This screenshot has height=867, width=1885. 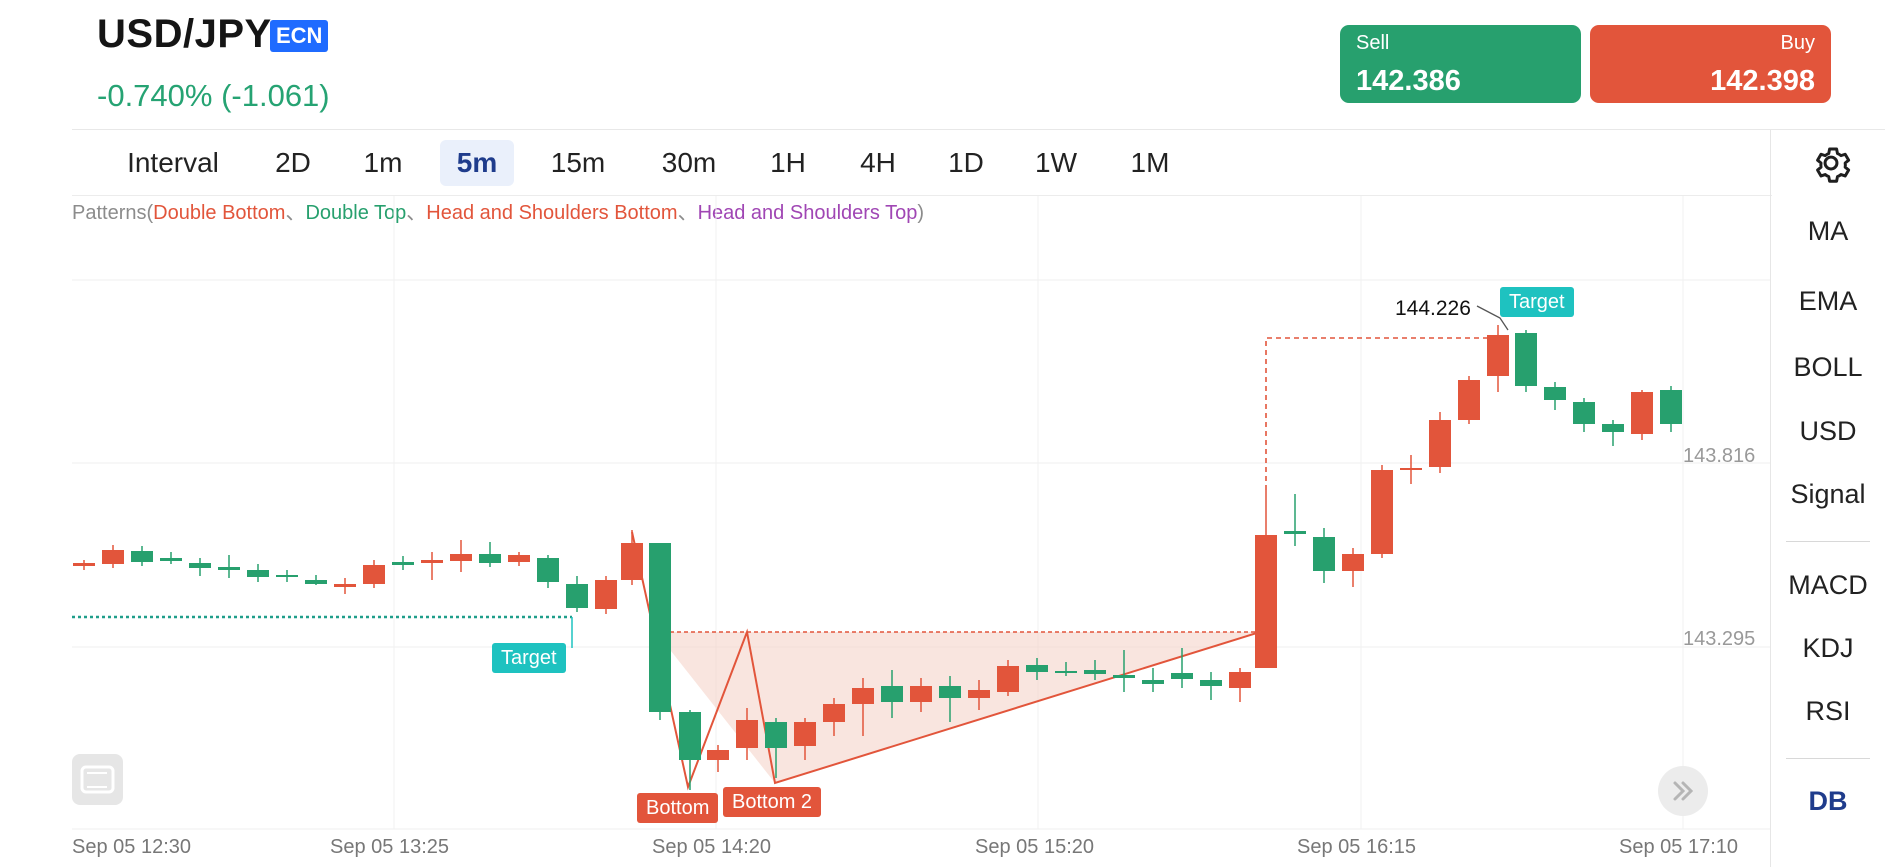 I want to click on rotate-screen-icon, so click(x=97, y=779).